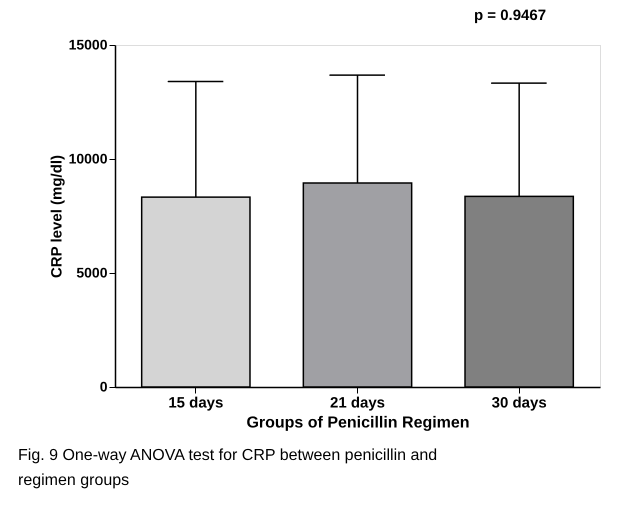  I want to click on text: p = 0.9467, so click(510, 15).